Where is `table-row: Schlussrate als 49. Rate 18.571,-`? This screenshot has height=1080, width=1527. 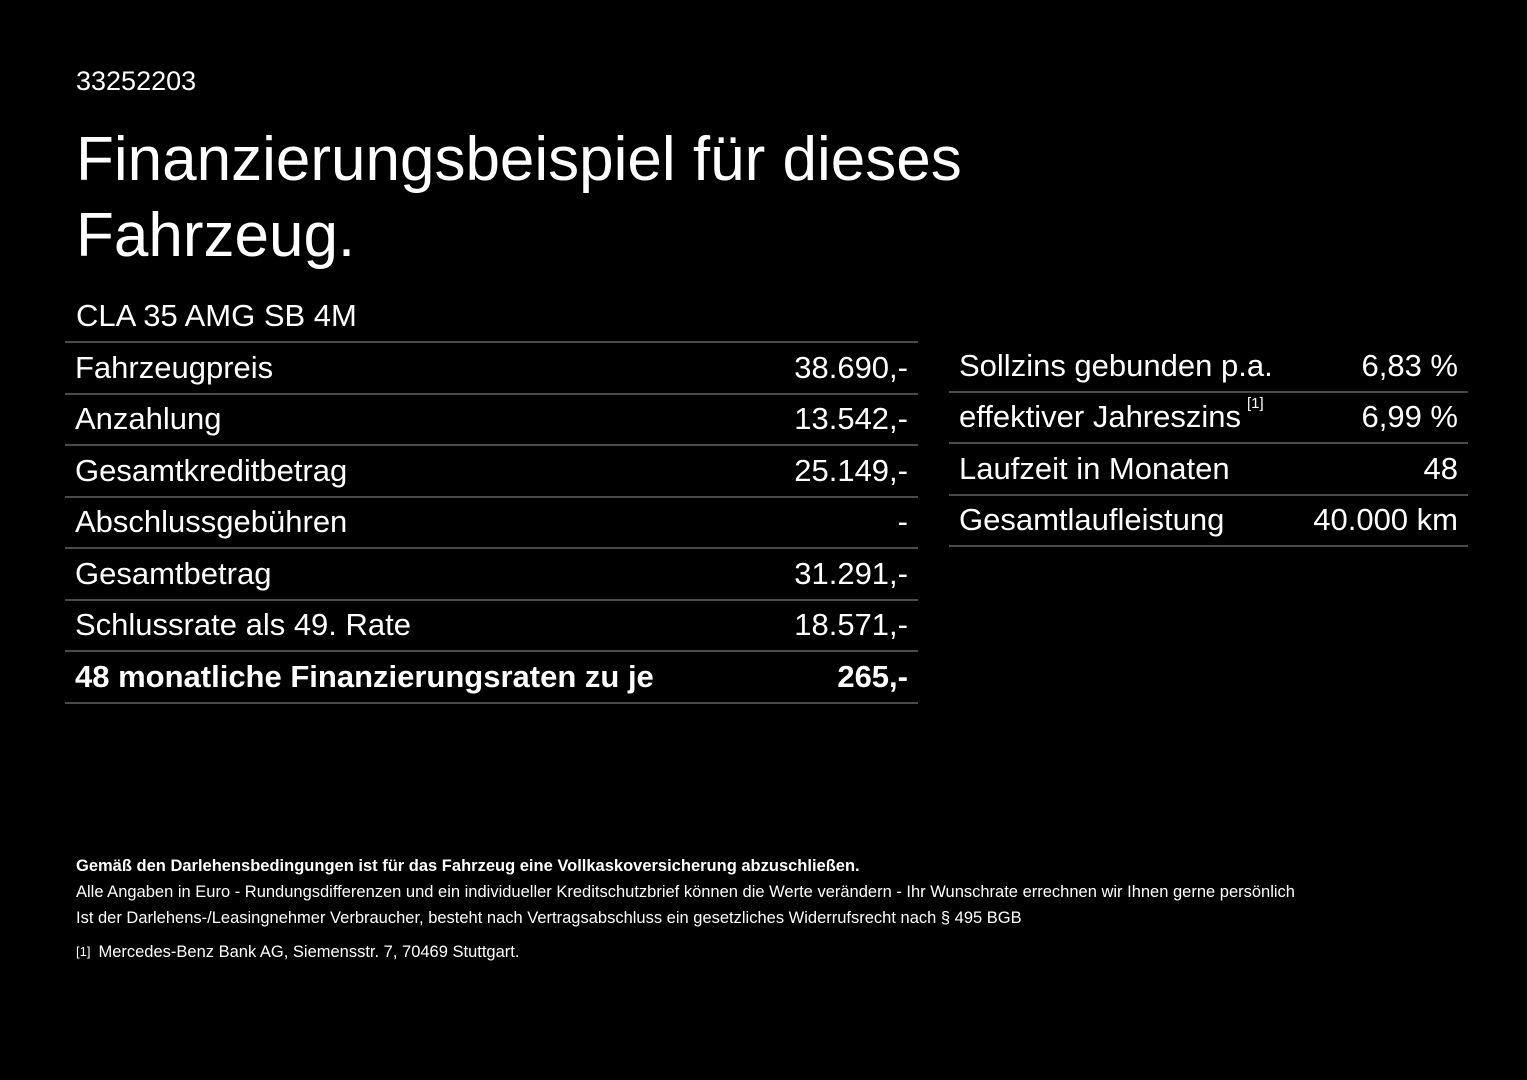
table-row: Schlussrate als 49. Rate 18.571,- is located at coordinates (491, 626).